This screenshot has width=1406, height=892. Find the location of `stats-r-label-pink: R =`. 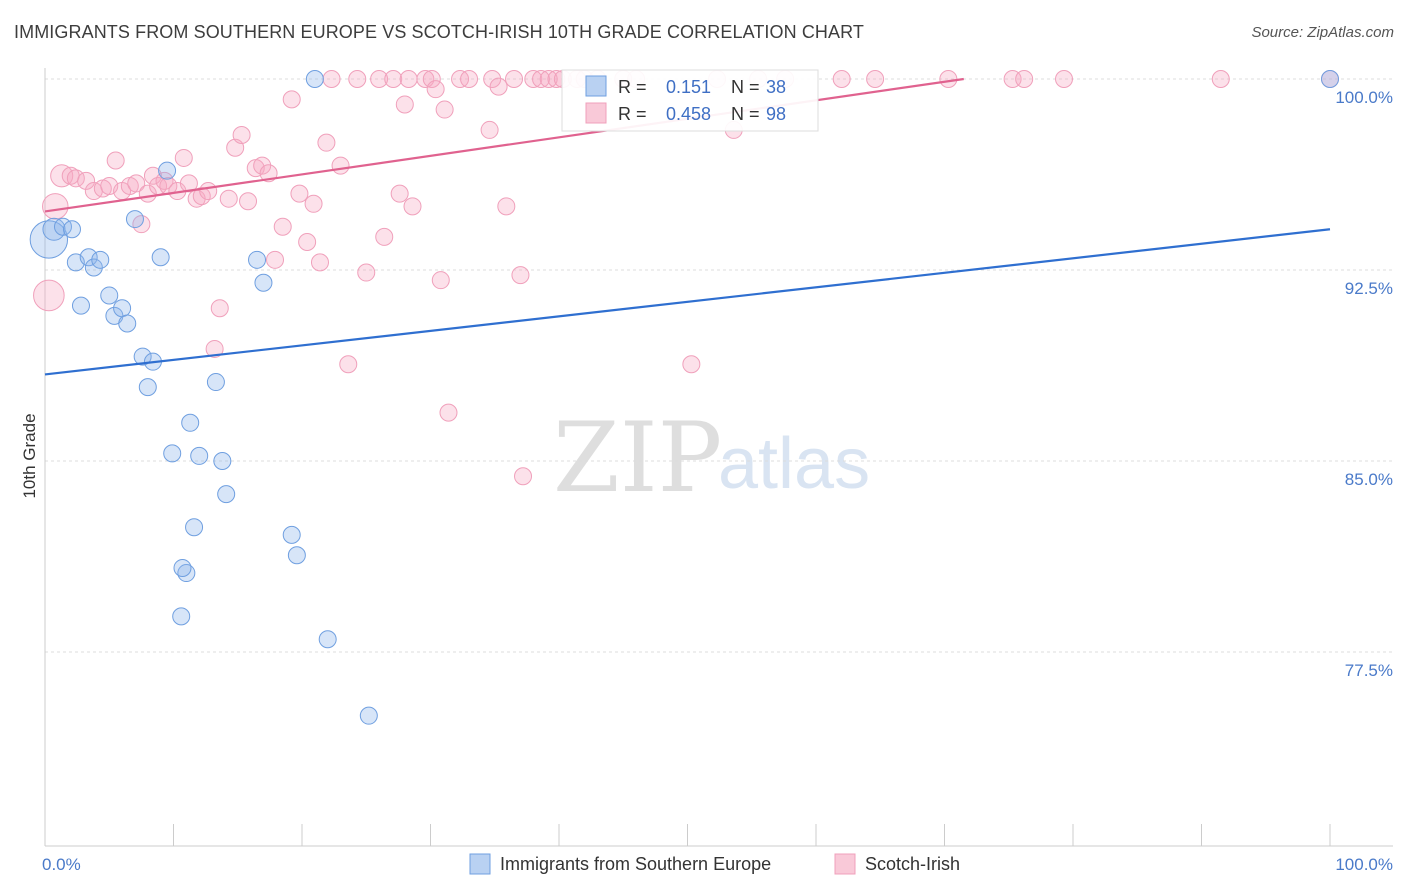

stats-r-label-pink: R = is located at coordinates (632, 114).